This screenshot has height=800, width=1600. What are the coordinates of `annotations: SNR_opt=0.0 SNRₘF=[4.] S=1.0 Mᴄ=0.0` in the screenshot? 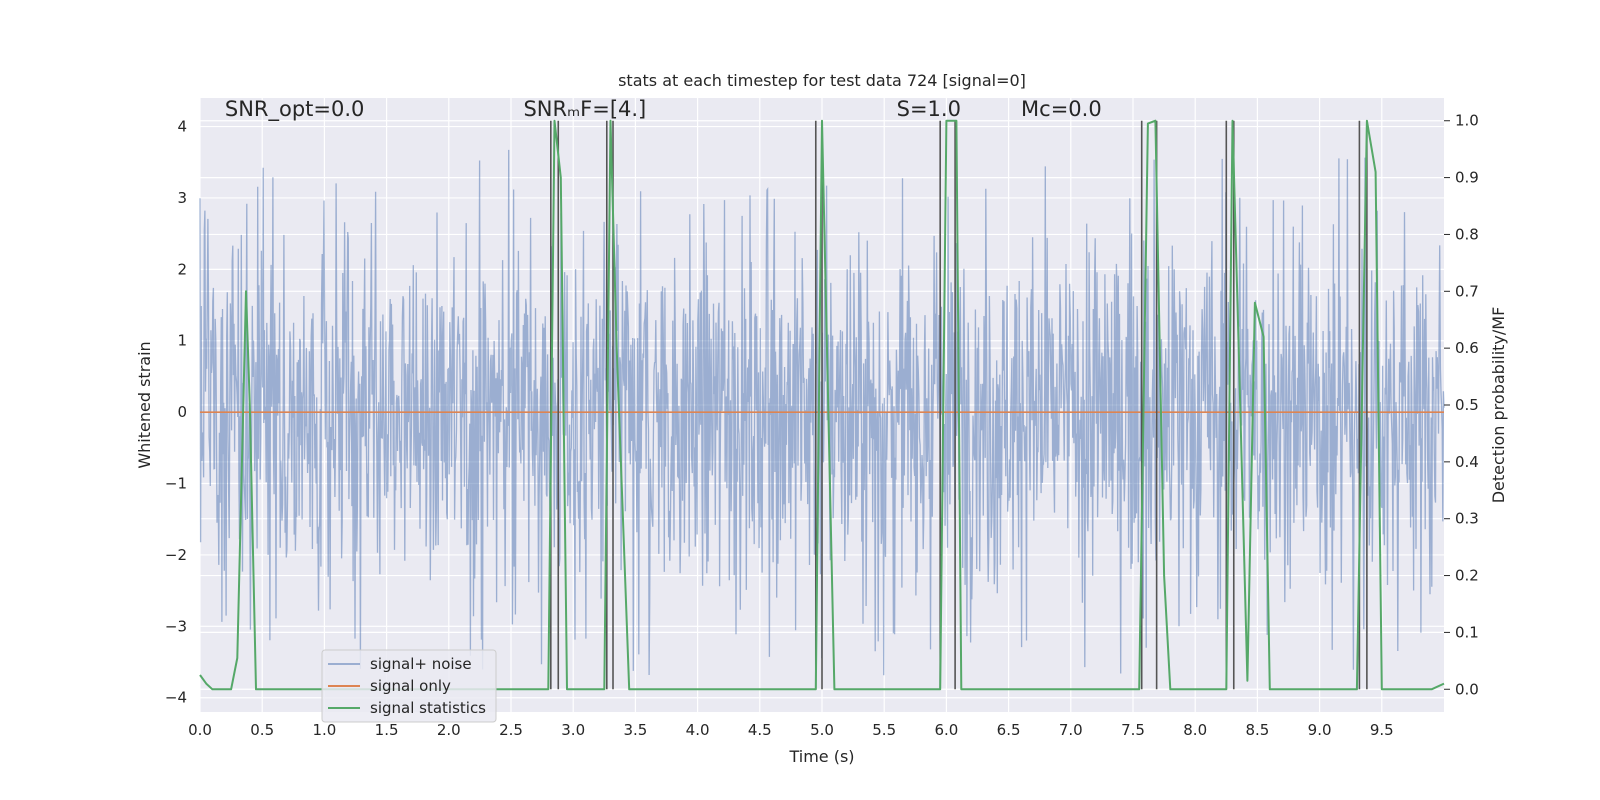 It's located at (663, 109).